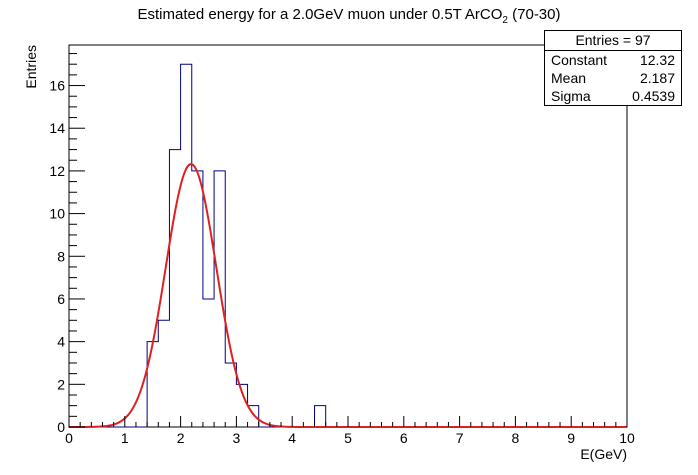 Image resolution: width=698 pixels, height=475 pixels. What do you see at coordinates (653, 96) in the screenshot?
I see `stats-value: 0.4539` at bounding box center [653, 96].